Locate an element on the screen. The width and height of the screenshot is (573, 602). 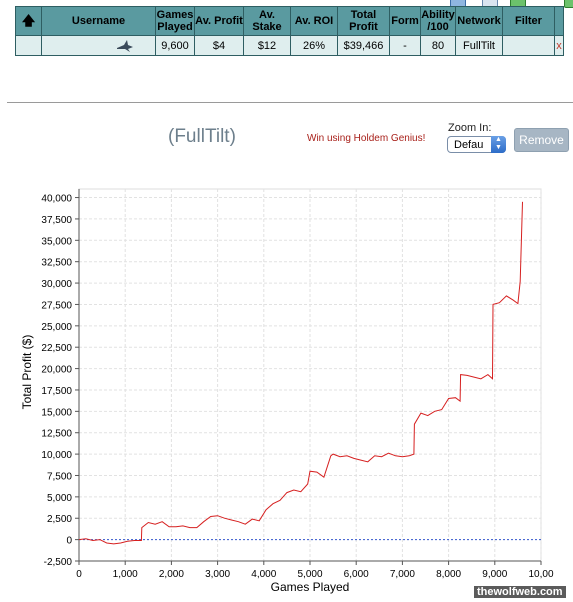
x-tick-label: 9,000 is located at coordinates (494, 574).